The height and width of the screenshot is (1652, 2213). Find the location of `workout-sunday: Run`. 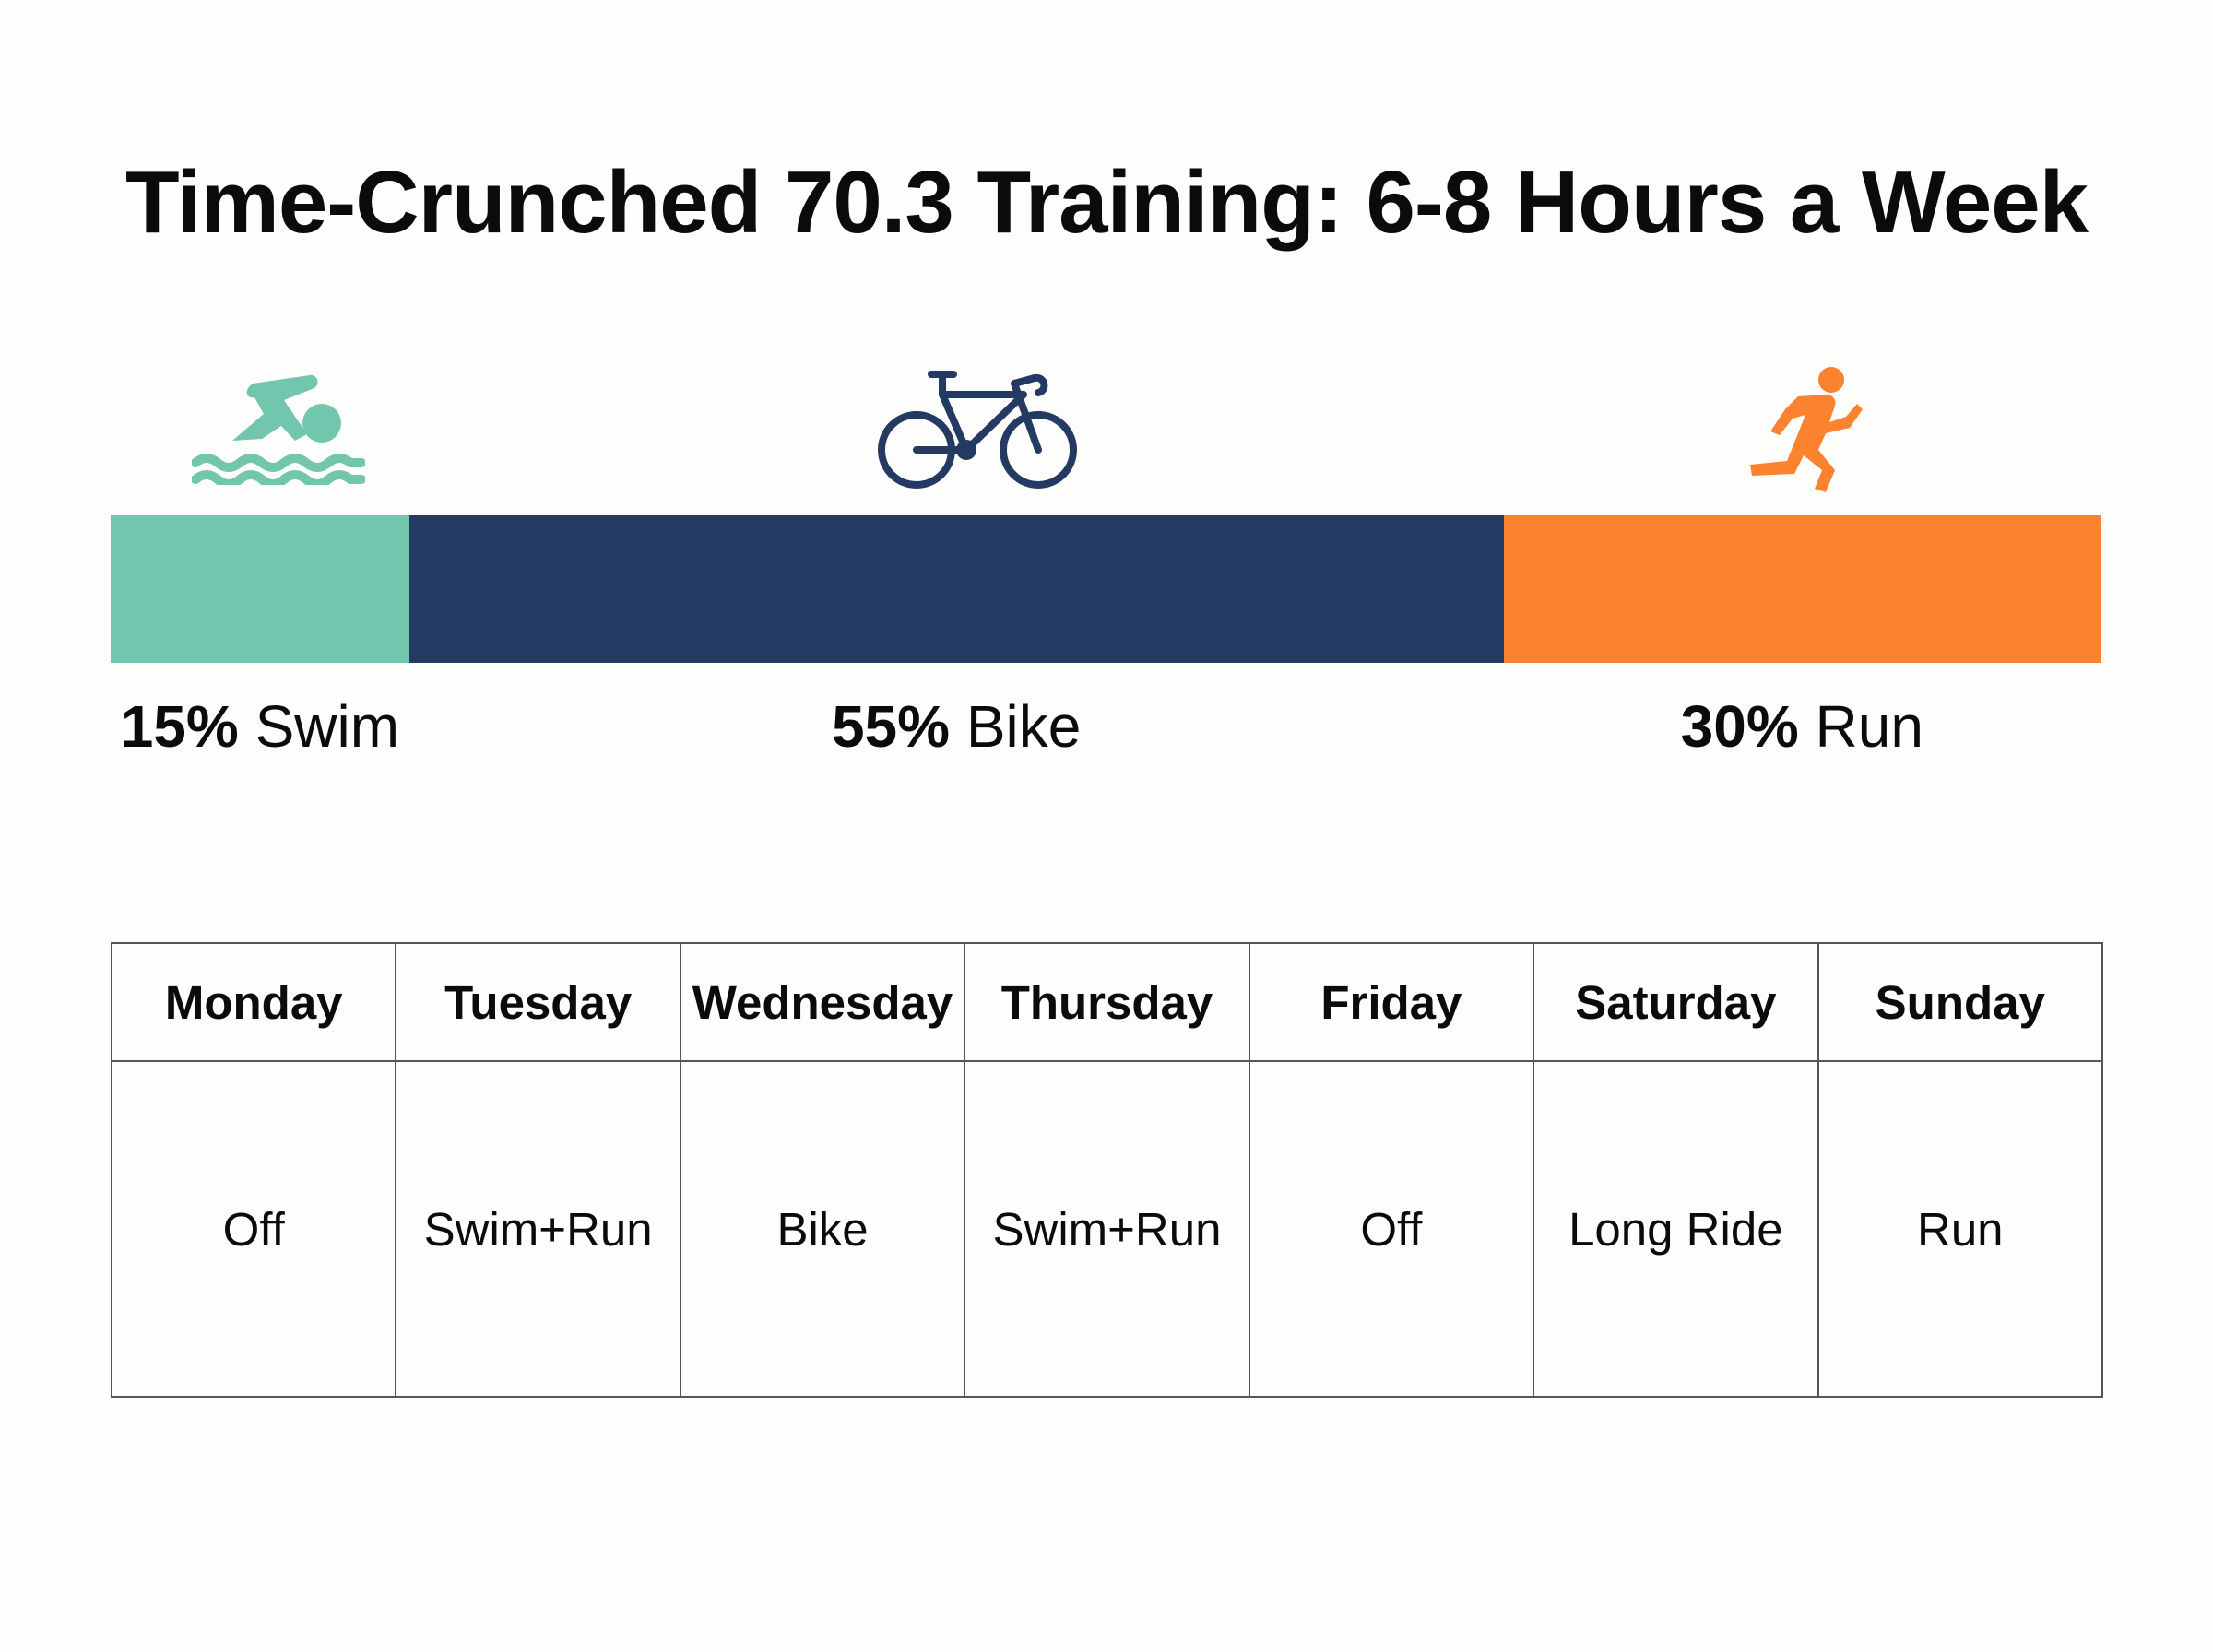

workout-sunday: Run is located at coordinates (1960, 1229).